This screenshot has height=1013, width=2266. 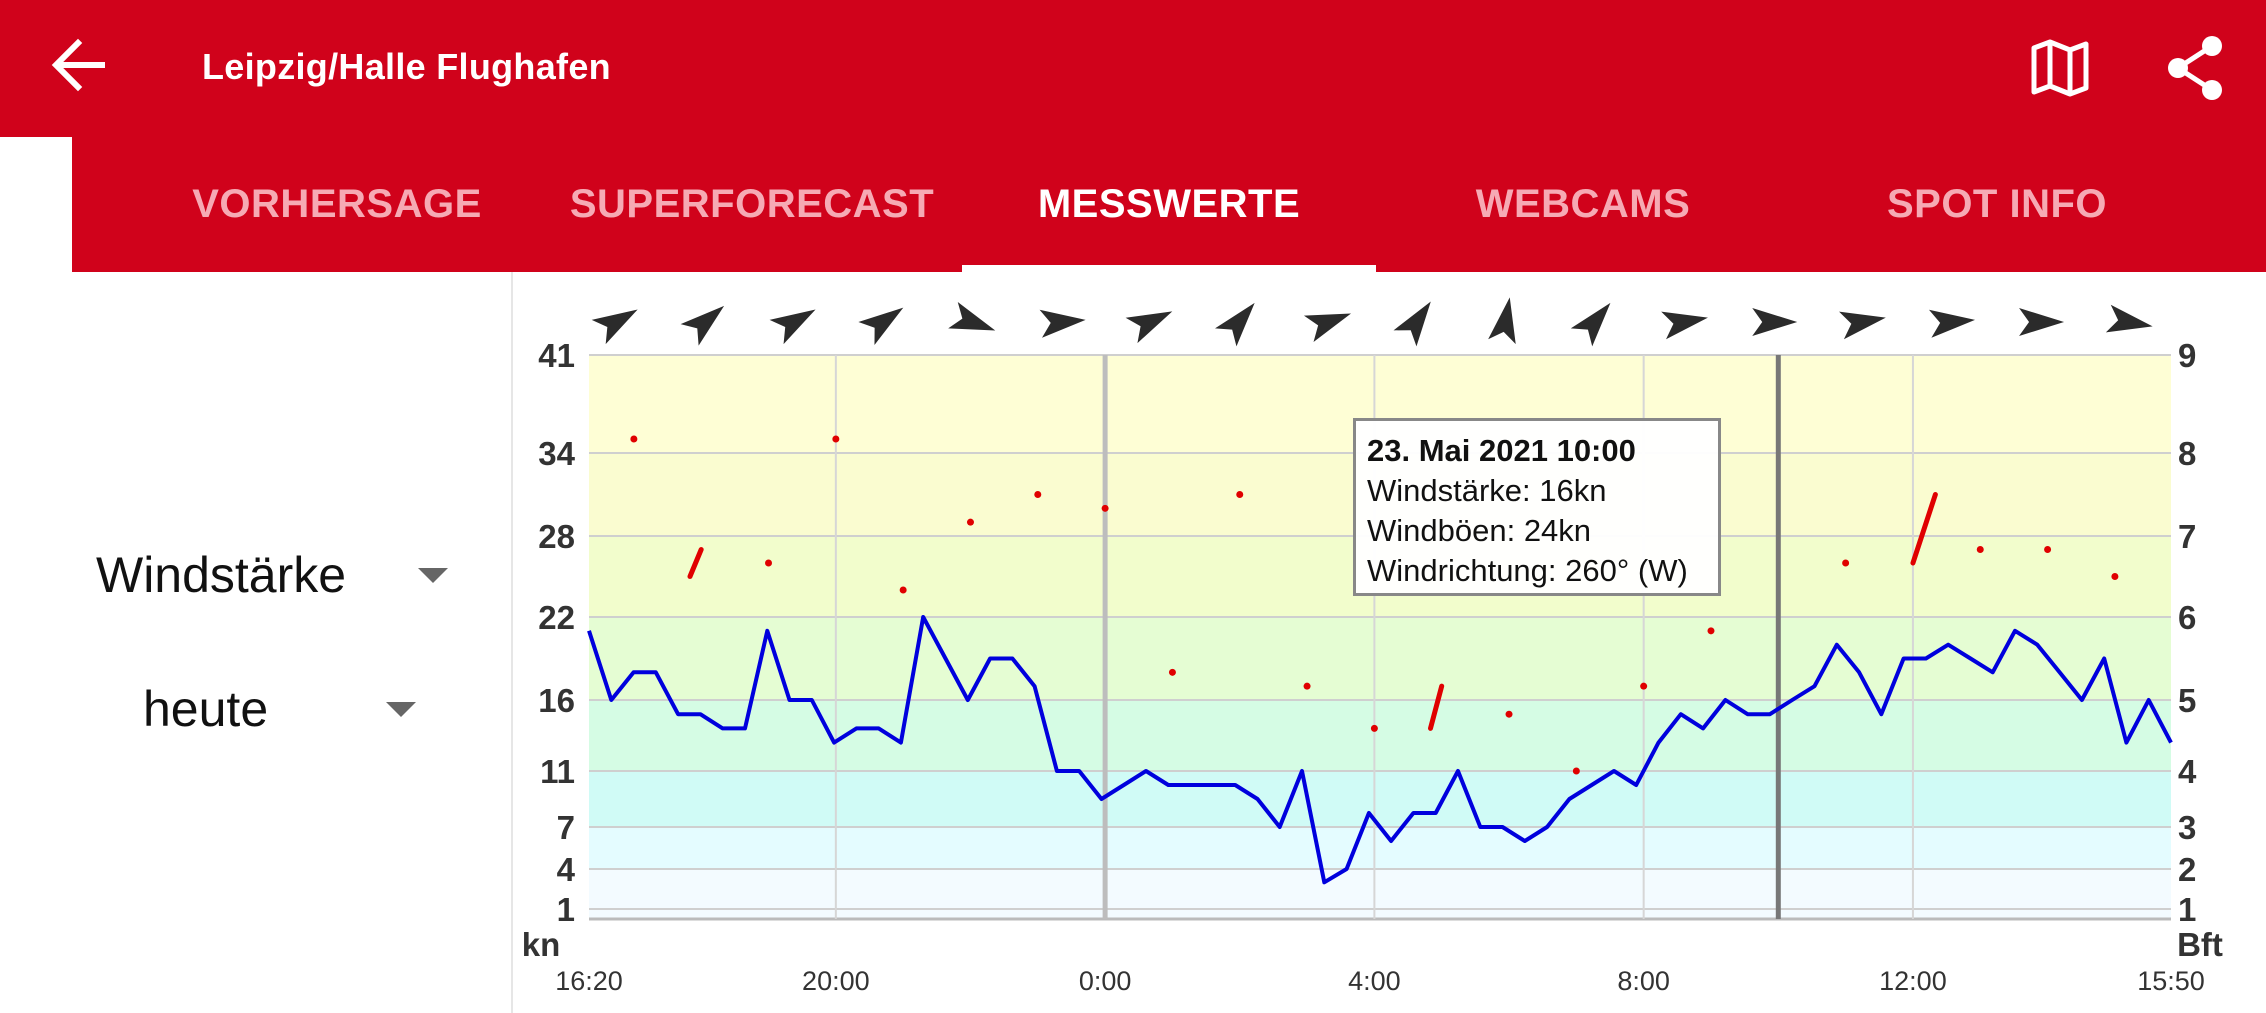 I want to click on x-tick-label: 4:00, so click(x=1374, y=981).